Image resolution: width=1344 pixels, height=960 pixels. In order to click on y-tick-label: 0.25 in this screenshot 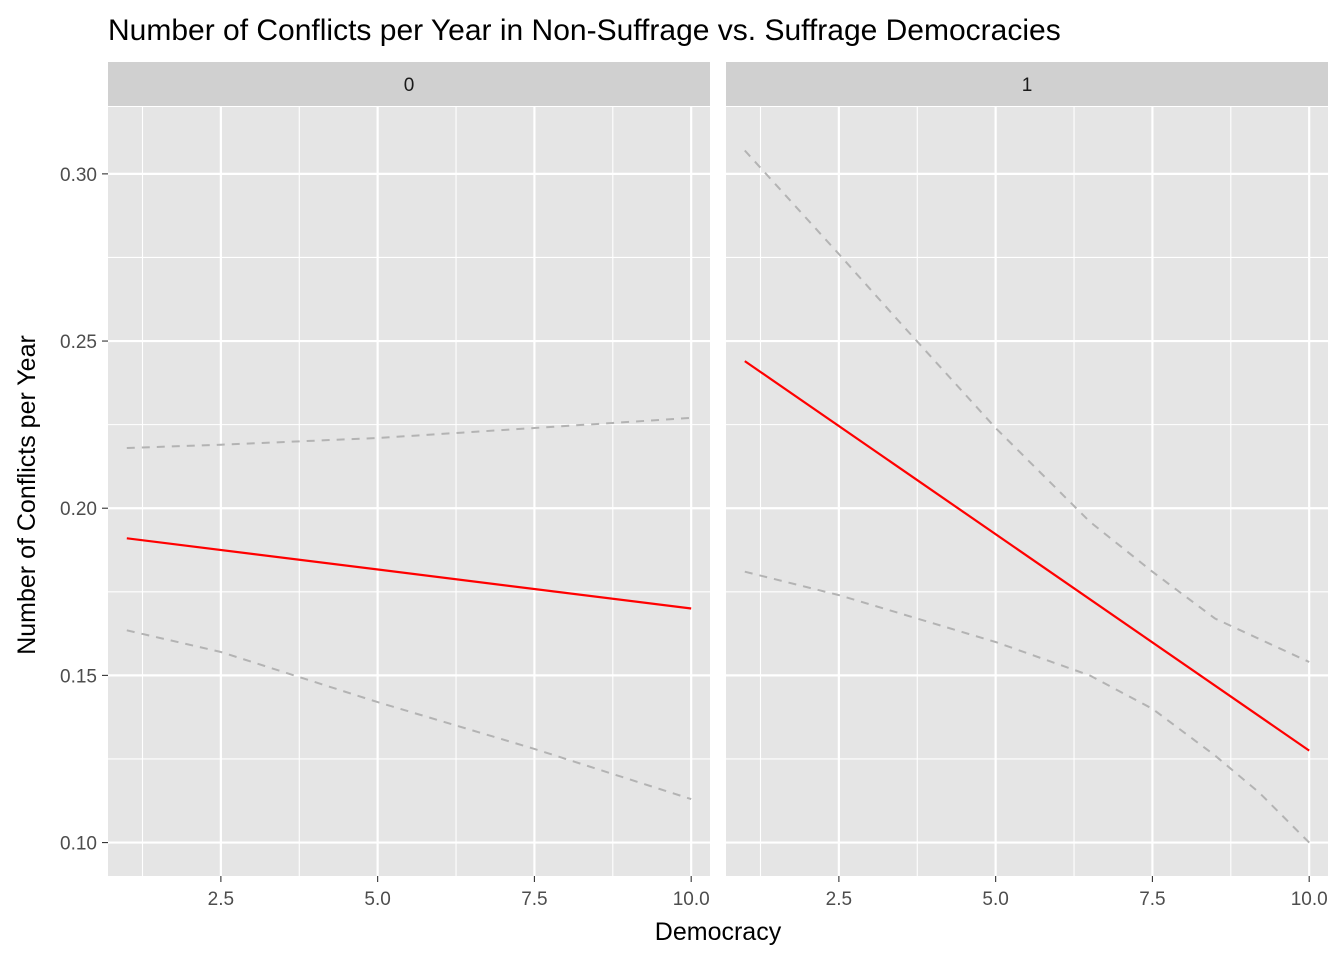, I will do `click(78, 342)`.